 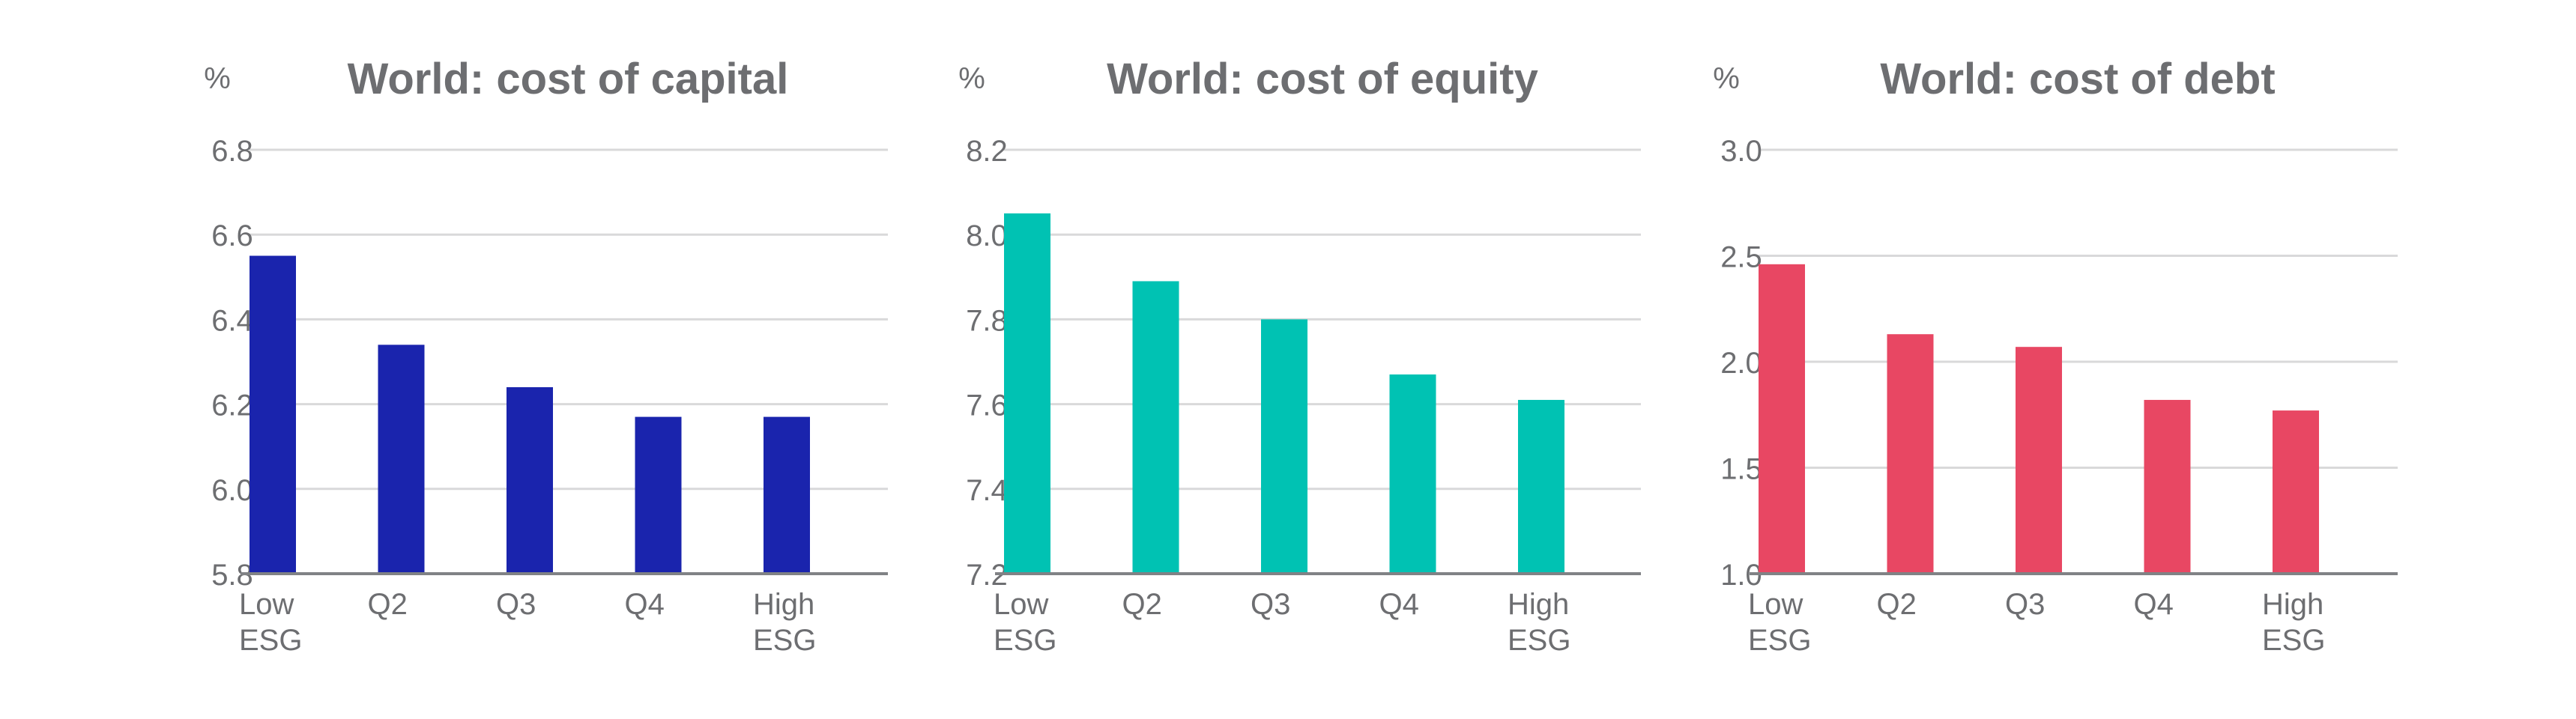 What do you see at coordinates (232, 236) in the screenshot?
I see `y-tick-label: 6.6` at bounding box center [232, 236].